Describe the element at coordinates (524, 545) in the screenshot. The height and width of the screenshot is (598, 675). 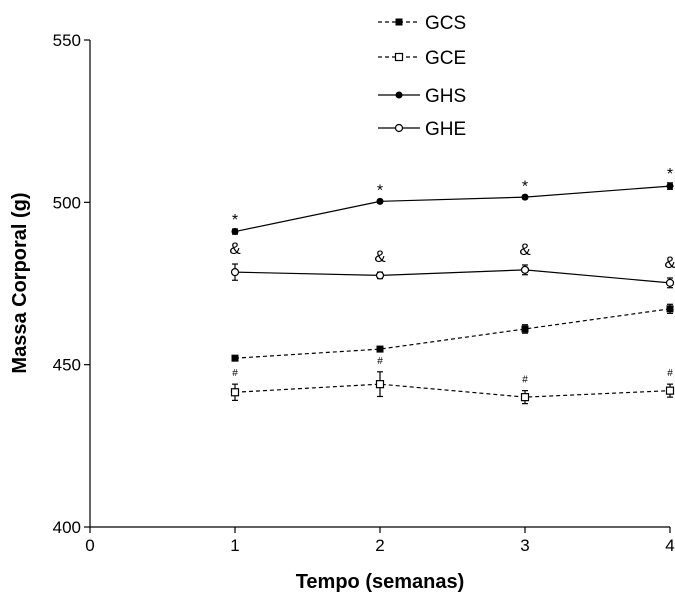
I see `x-tick-label: 3` at that location.